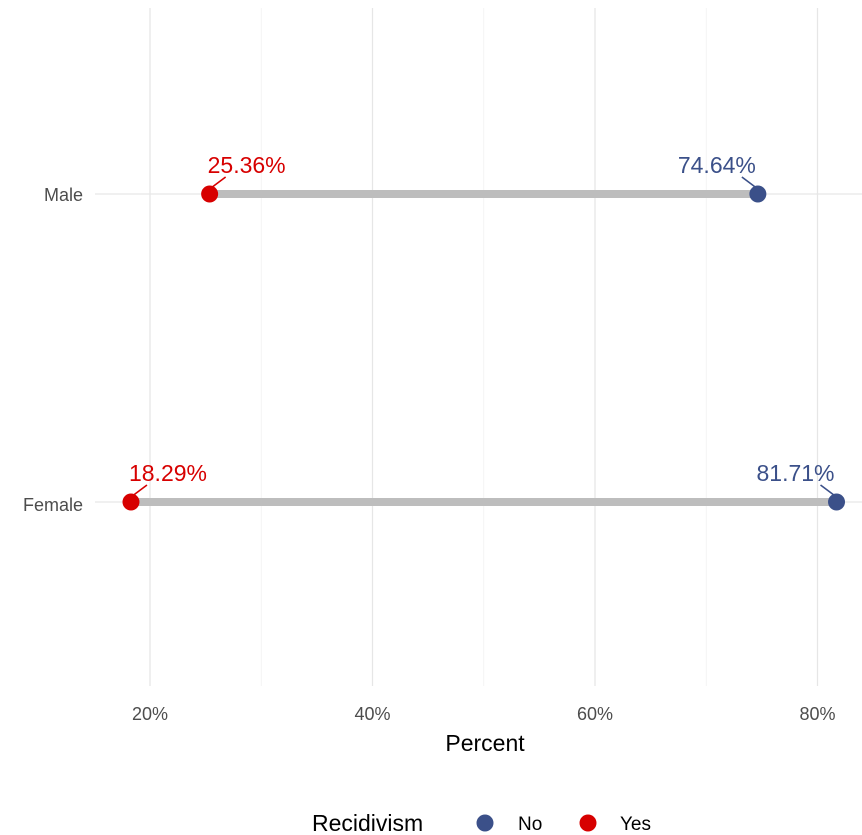 Image resolution: width=862 pixels, height=835 pixels. What do you see at coordinates (247, 165) in the screenshot?
I see `data-label-male-yes: 25.36%` at bounding box center [247, 165].